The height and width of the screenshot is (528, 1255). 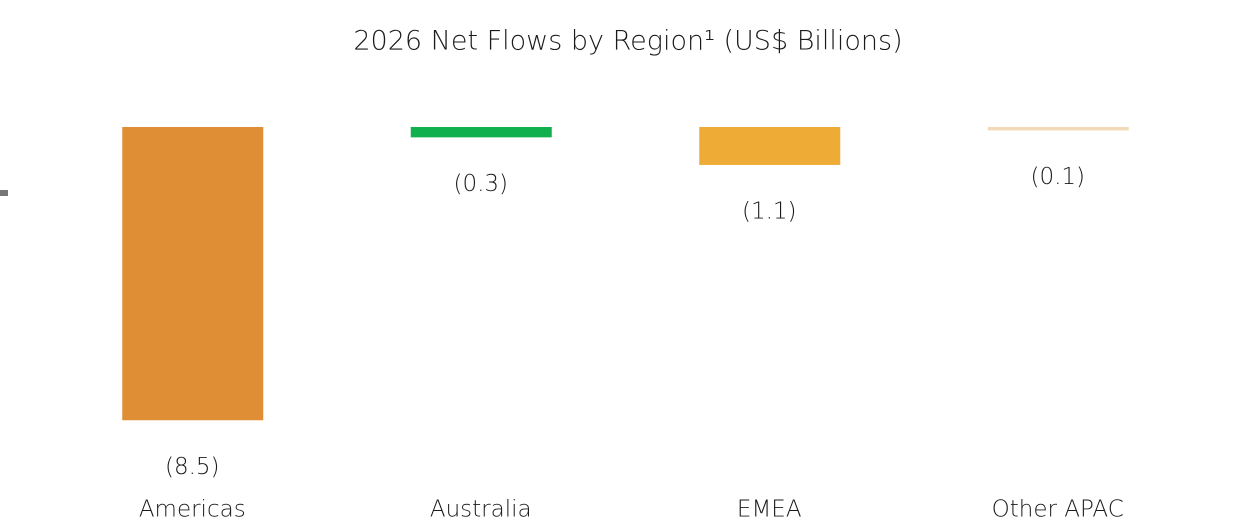 What do you see at coordinates (627, 41) in the screenshot?
I see `chart-title: 2026 Net Flows by Region¹ (US$ Billions)` at bounding box center [627, 41].